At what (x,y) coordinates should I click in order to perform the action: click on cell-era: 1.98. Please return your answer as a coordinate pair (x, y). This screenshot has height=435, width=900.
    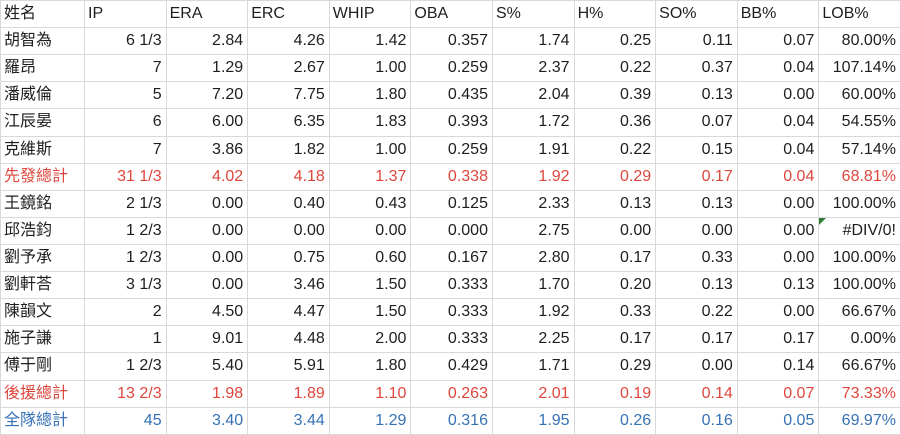
    Looking at the image, I should click on (207, 393).